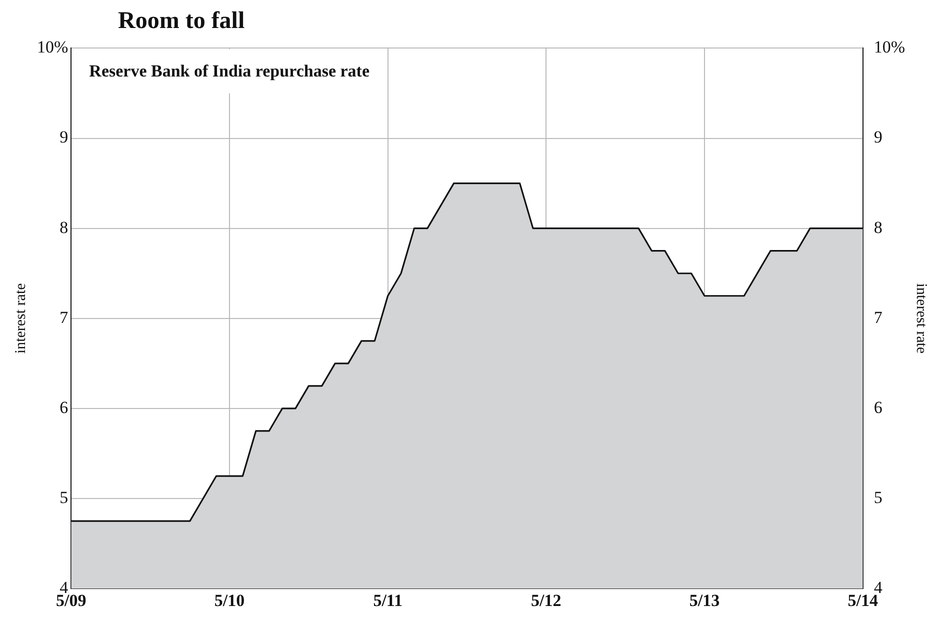 The height and width of the screenshot is (634, 947). Describe the element at coordinates (387, 600) in the screenshot. I see `x-tick-label: 5/11` at that location.